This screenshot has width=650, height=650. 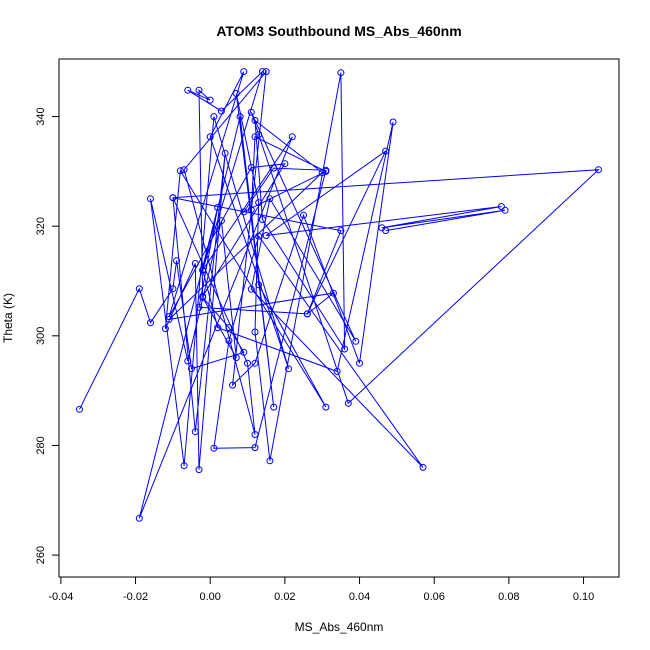 What do you see at coordinates (60, 597) in the screenshot?
I see `x-tick-label: -0.04` at bounding box center [60, 597].